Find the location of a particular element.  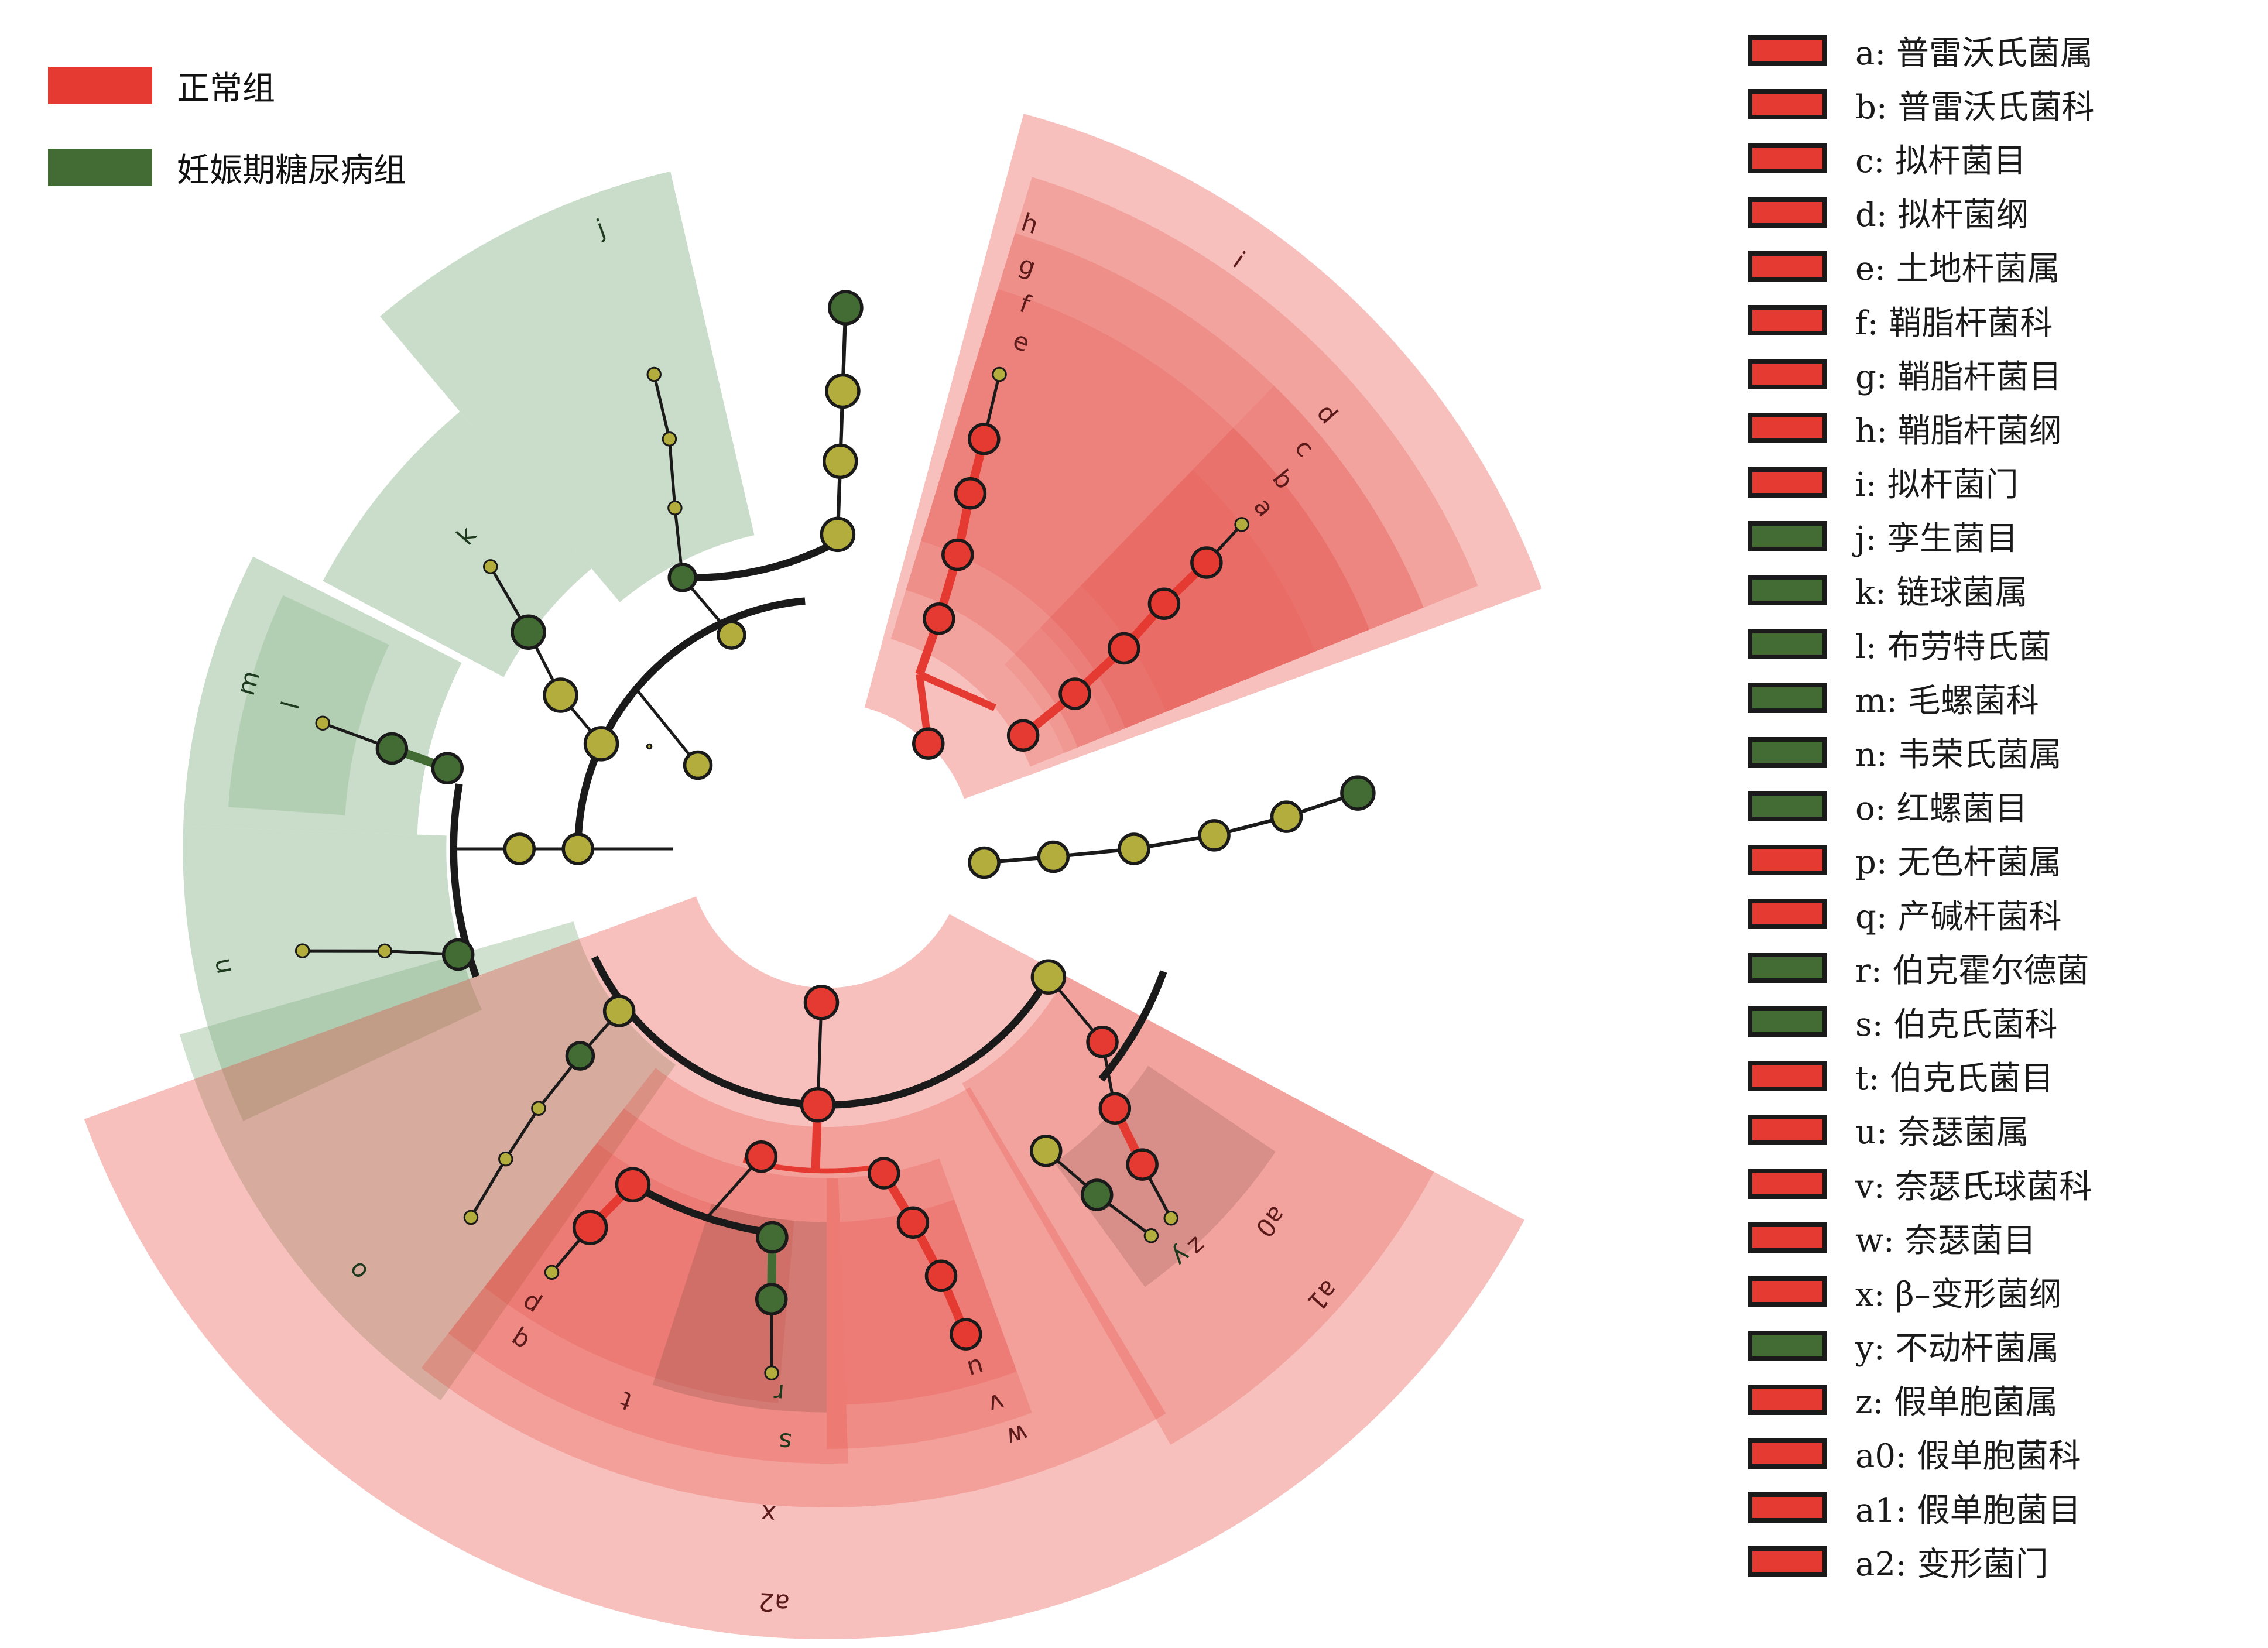

taxa-label: g: 鞘脂杆菌目 is located at coordinates (1959, 377).